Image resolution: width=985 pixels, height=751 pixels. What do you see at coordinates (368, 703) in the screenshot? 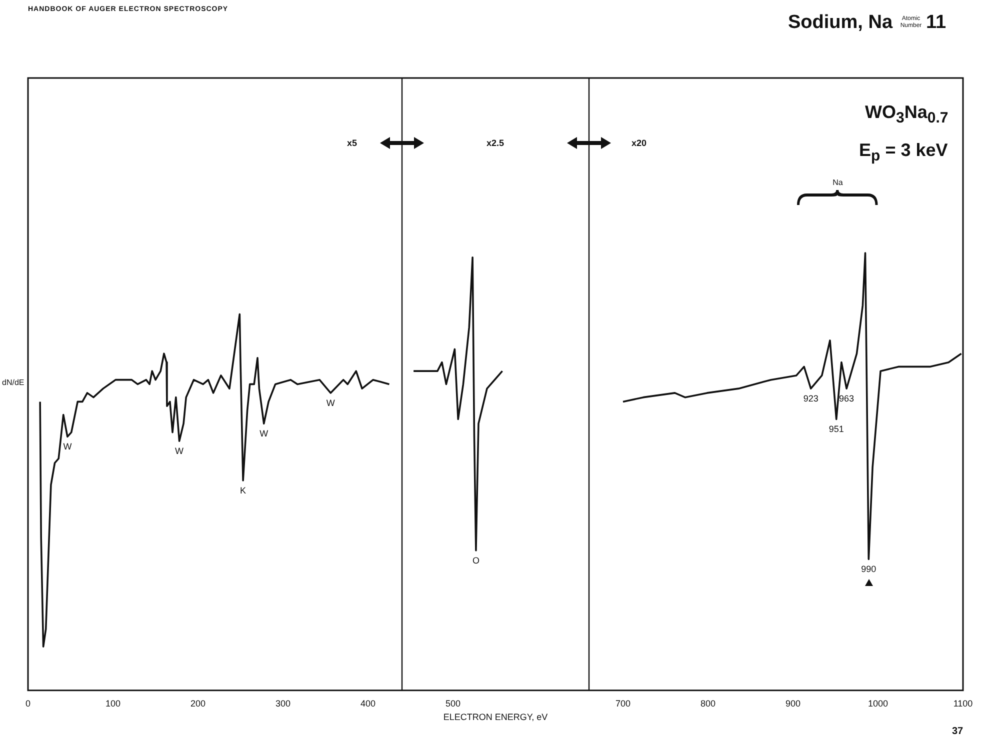
I see `x-tick-label: 400` at bounding box center [368, 703].